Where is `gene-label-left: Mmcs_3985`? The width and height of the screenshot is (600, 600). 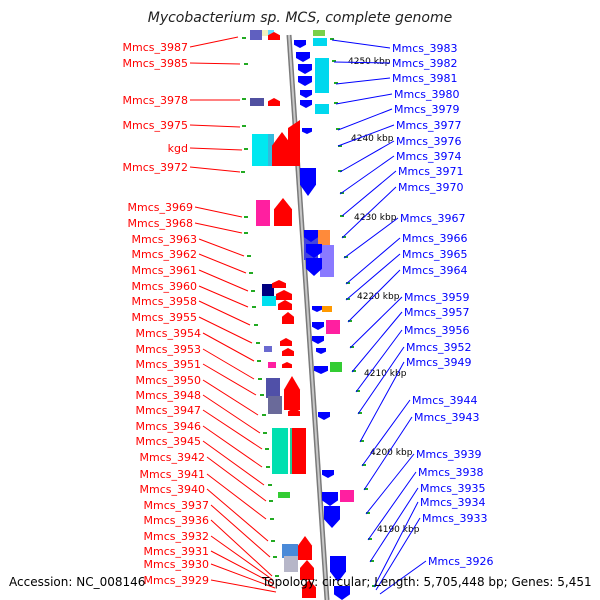
gene-label-left: Mmcs_3985 is located at coordinates (155, 63).